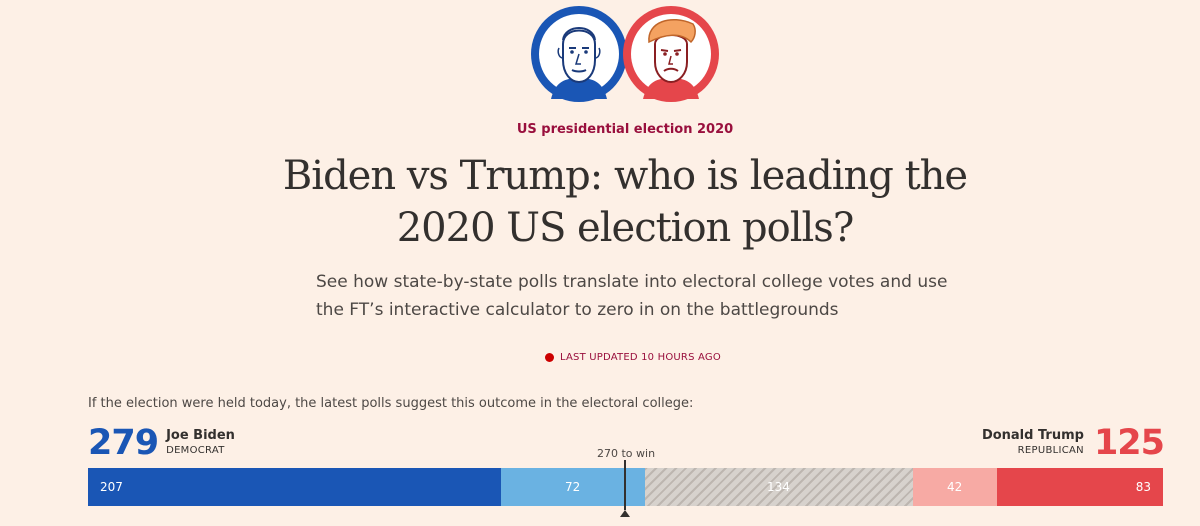 The width and height of the screenshot is (1200, 526). Describe the element at coordinates (161, 443) in the screenshot. I see `biden-summary: 279 Joe Biden DEMOCRAT` at that location.